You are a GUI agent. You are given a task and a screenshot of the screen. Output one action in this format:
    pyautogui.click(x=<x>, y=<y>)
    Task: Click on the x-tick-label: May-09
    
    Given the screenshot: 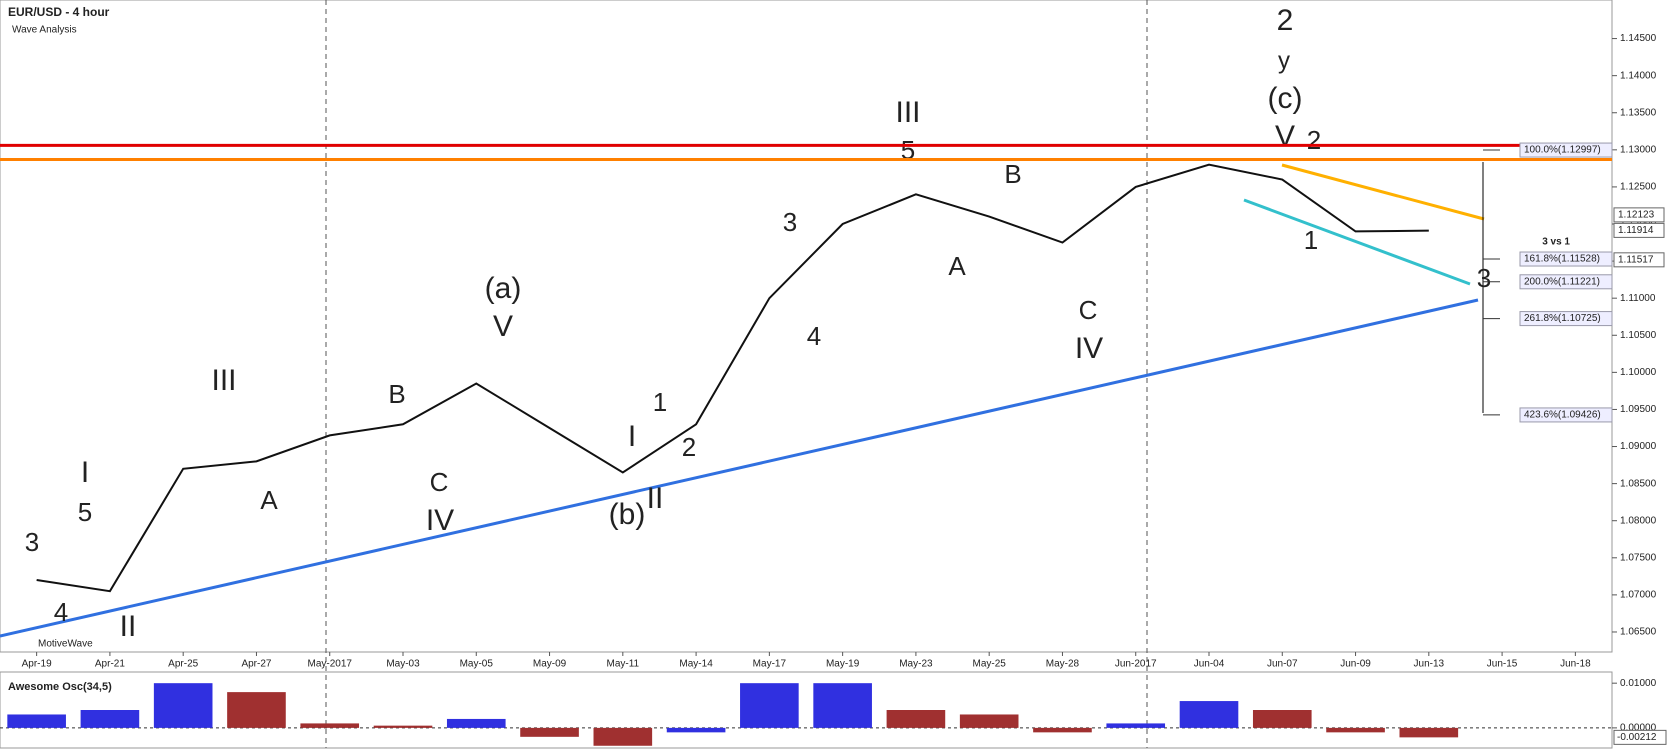 What is the action you would take?
    pyautogui.click(x=550, y=664)
    